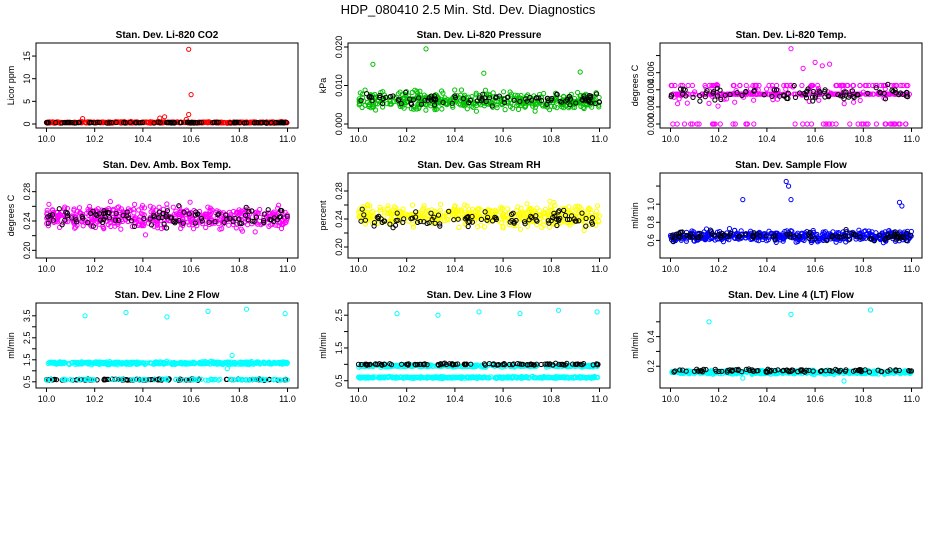 The width and height of the screenshot is (936, 540). Describe the element at coordinates (479, 396) in the screenshot. I see `x-axis: 10.0 10.2 10.4 10.6 10.8 11.0` at that location.